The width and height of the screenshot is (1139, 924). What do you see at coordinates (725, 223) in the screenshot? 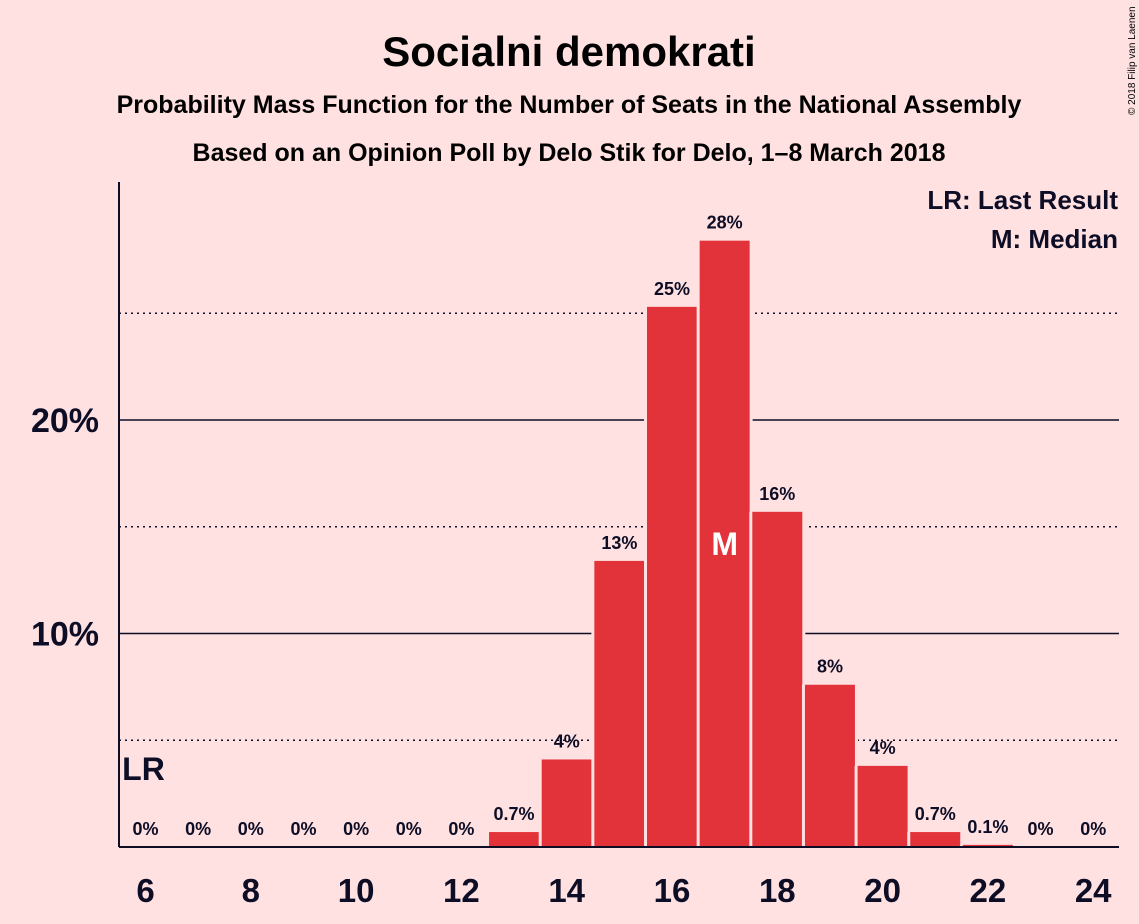
I see `bar-value-label: 28%` at bounding box center [725, 223].